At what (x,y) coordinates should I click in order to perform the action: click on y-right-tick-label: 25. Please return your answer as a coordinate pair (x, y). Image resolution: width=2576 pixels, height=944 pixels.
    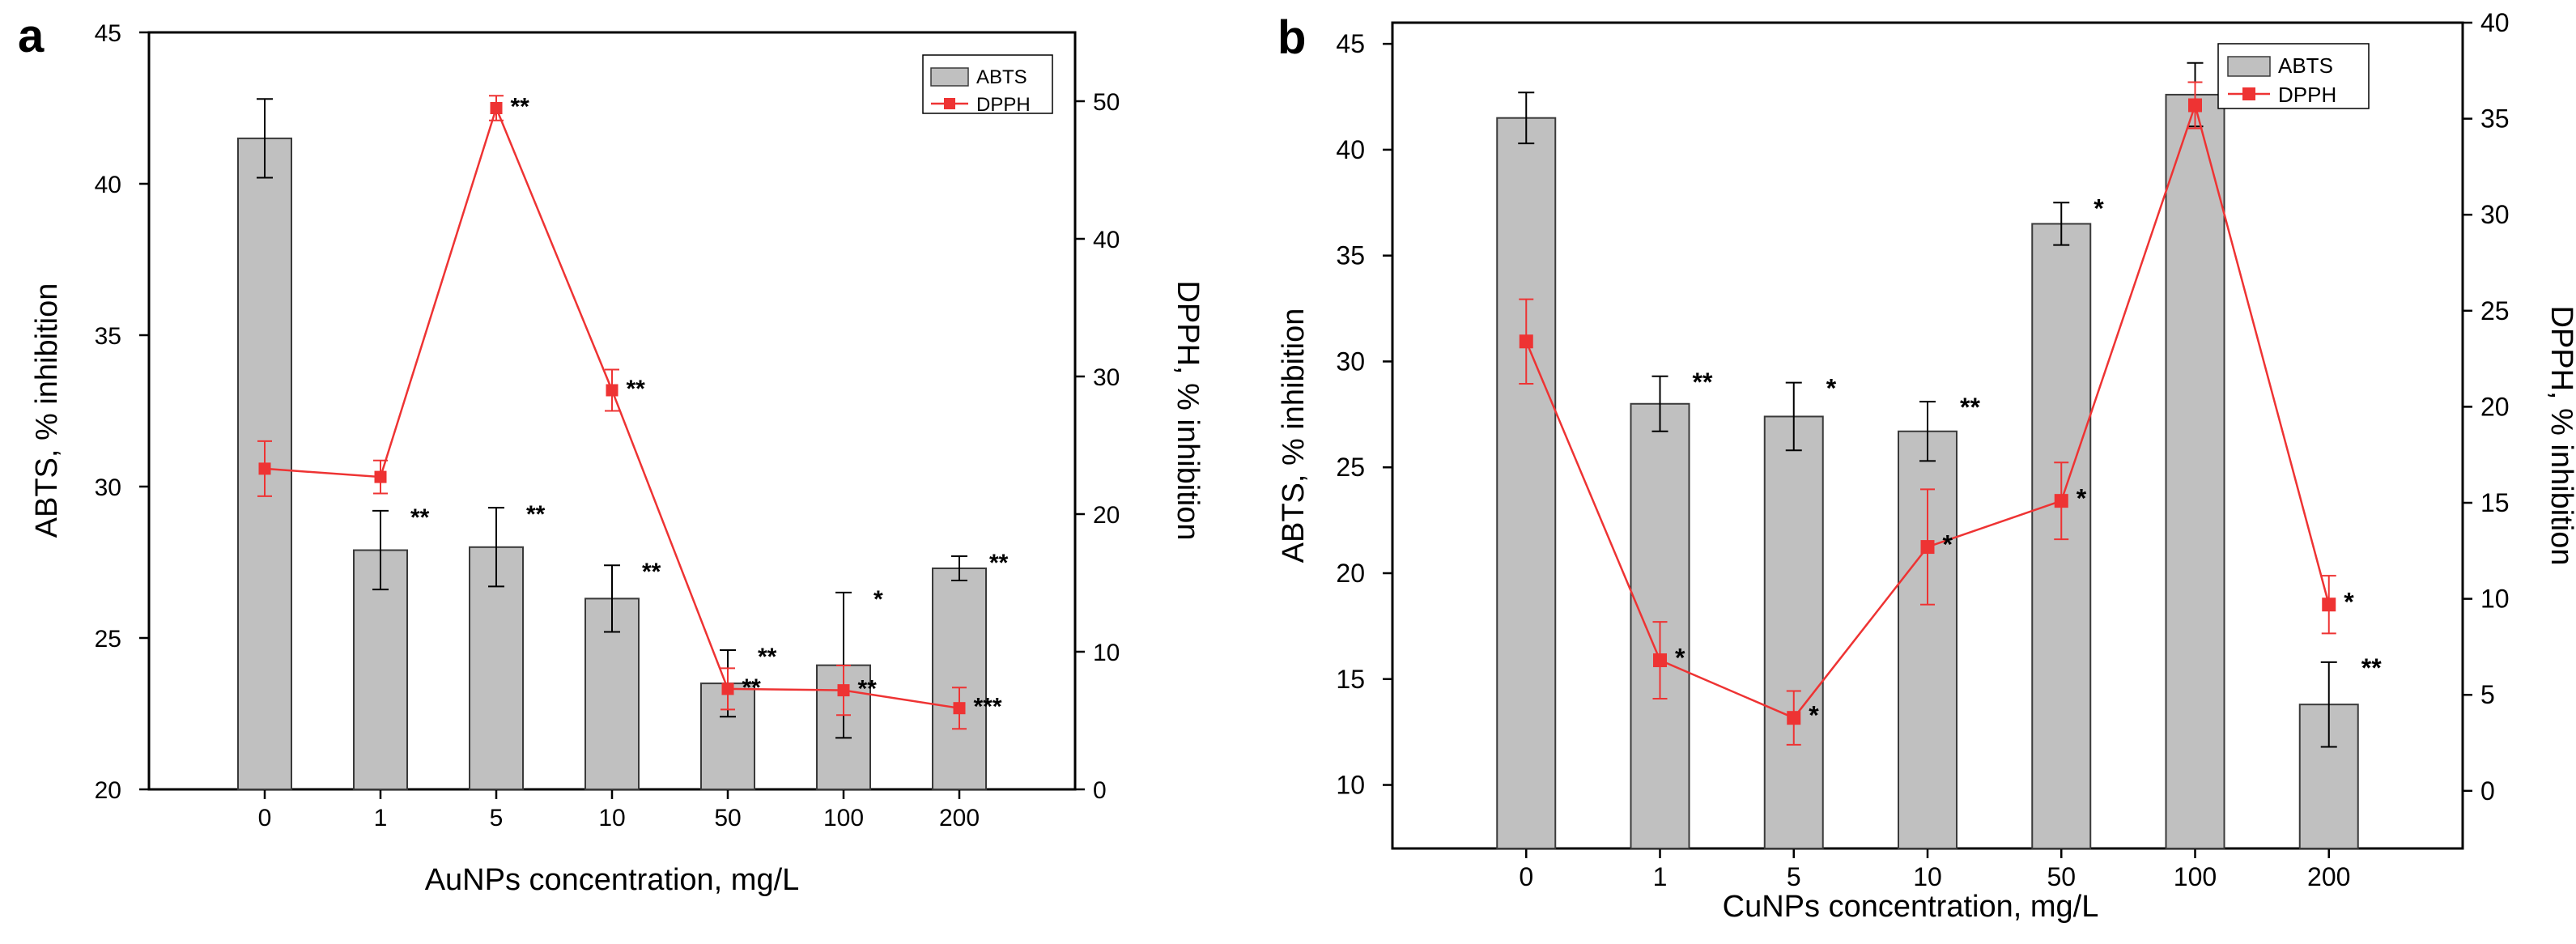
    Looking at the image, I should click on (2495, 310).